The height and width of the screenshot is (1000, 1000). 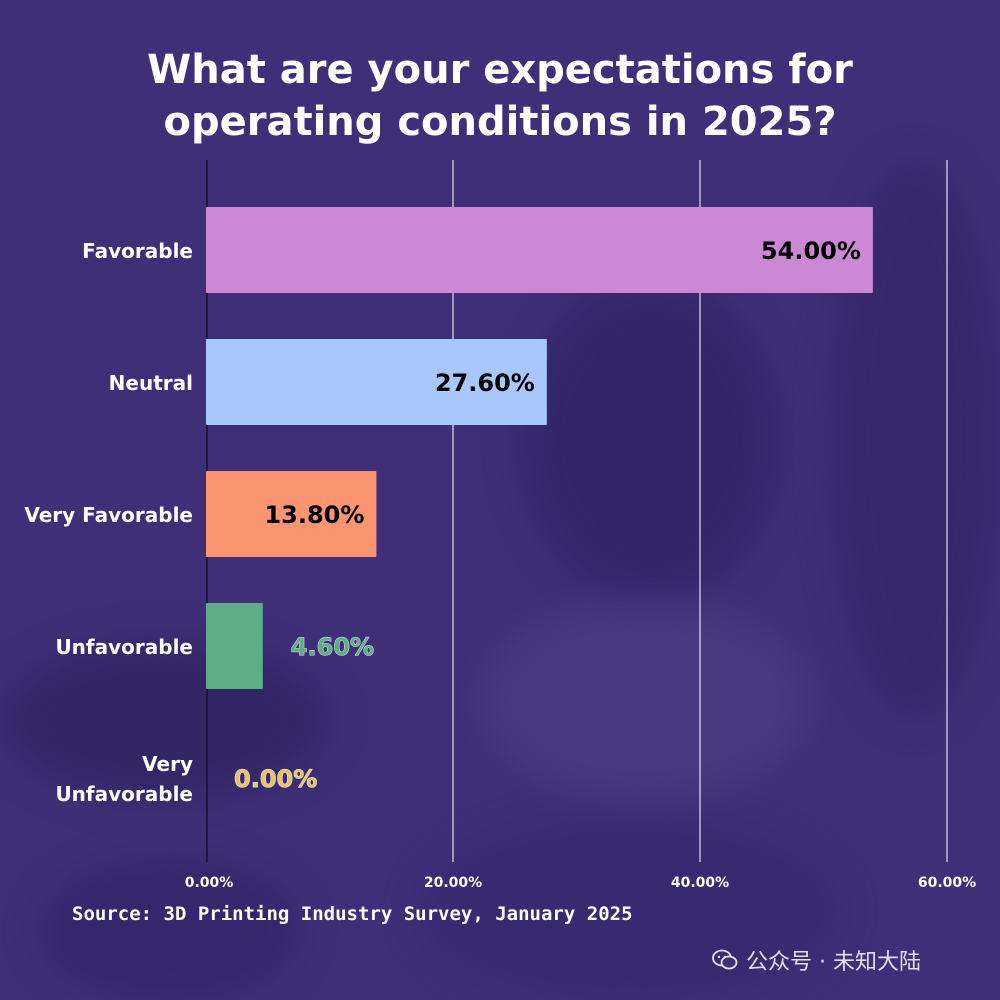 I want to click on category-label: Neutral, so click(x=151, y=383).